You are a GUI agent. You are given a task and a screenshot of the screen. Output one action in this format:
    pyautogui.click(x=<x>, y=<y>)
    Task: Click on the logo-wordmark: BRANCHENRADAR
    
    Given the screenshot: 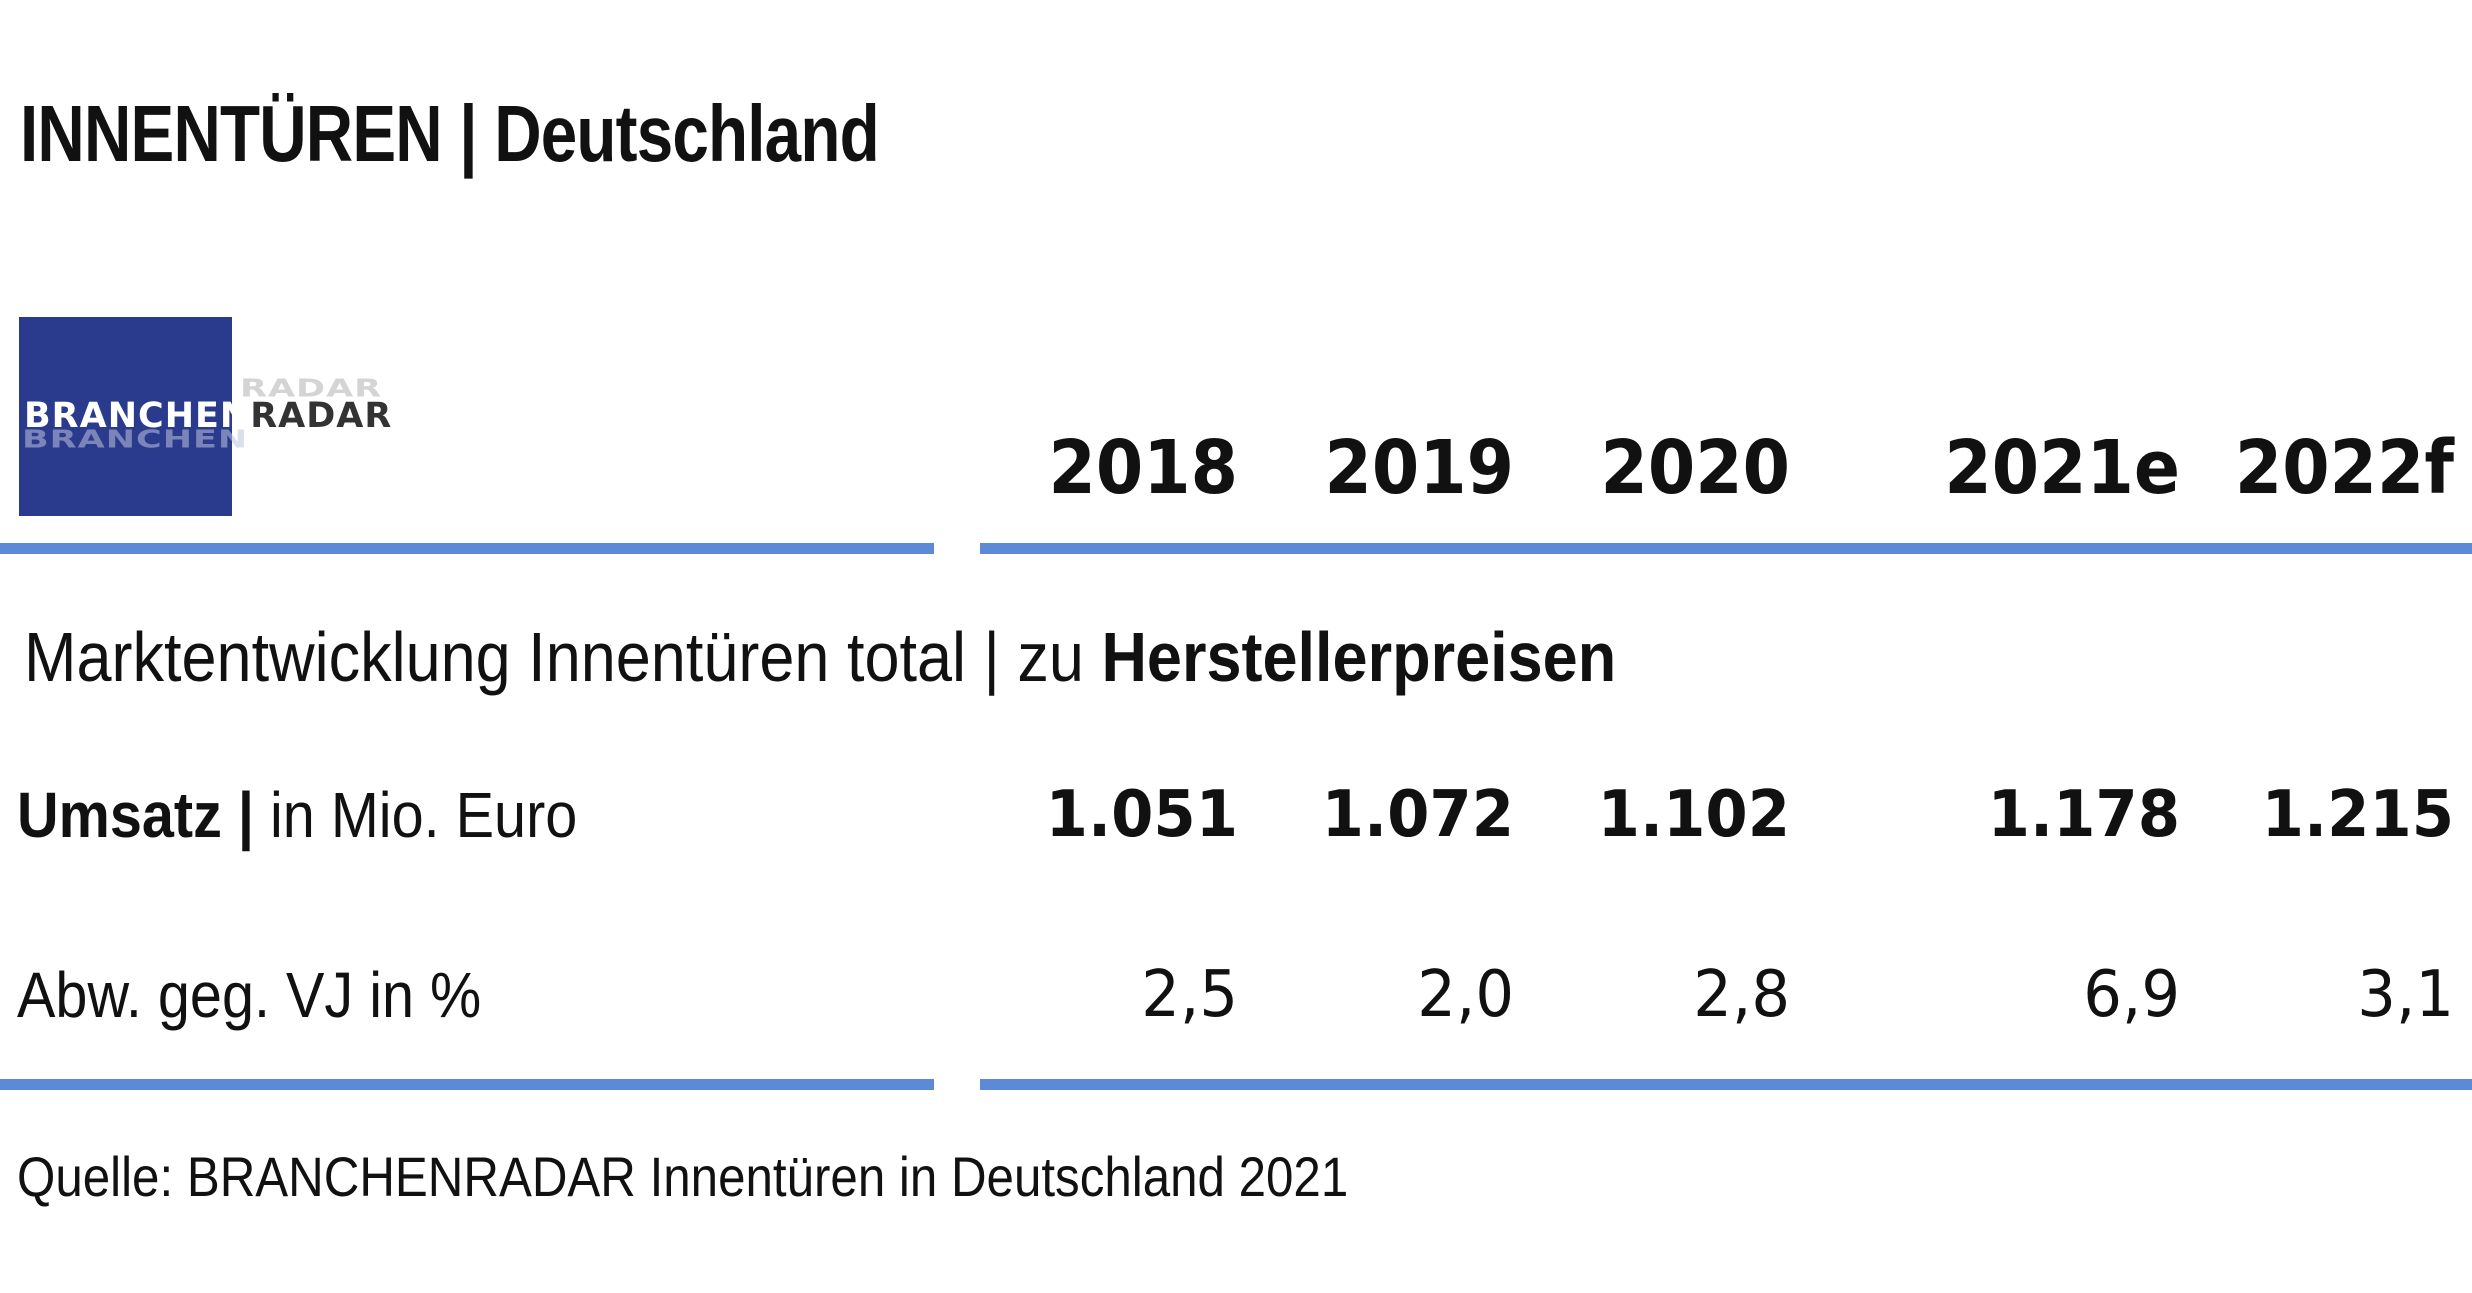 What is the action you would take?
    pyautogui.click(x=208, y=416)
    